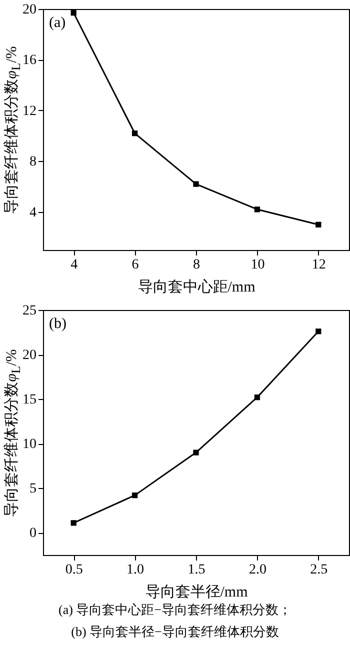 This screenshot has height=646, width=350. Describe the element at coordinates (33, 534) in the screenshot. I see `y-tick-label: 0` at that location.